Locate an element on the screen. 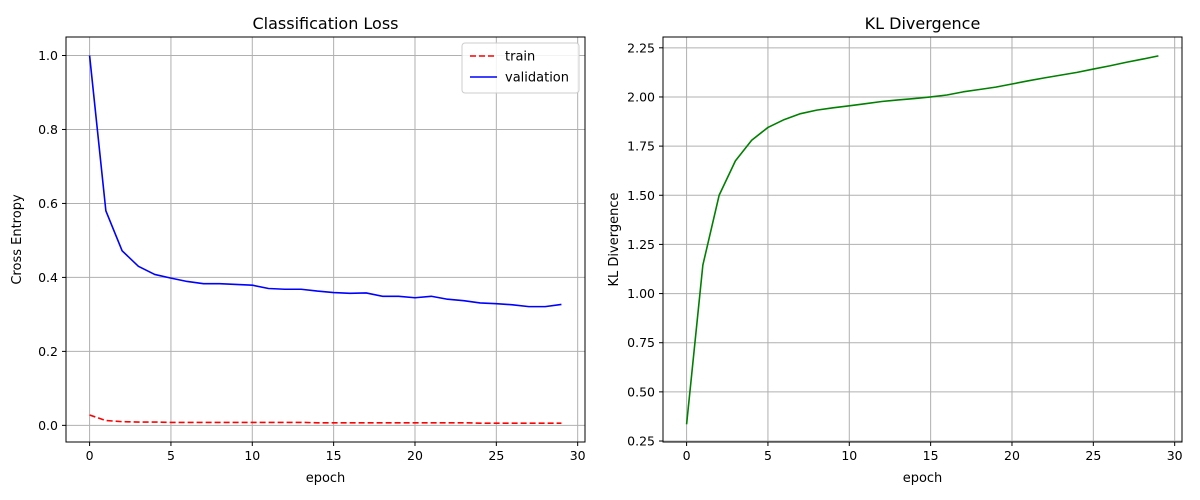  y-tick-label: 0.2 is located at coordinates (48, 351).